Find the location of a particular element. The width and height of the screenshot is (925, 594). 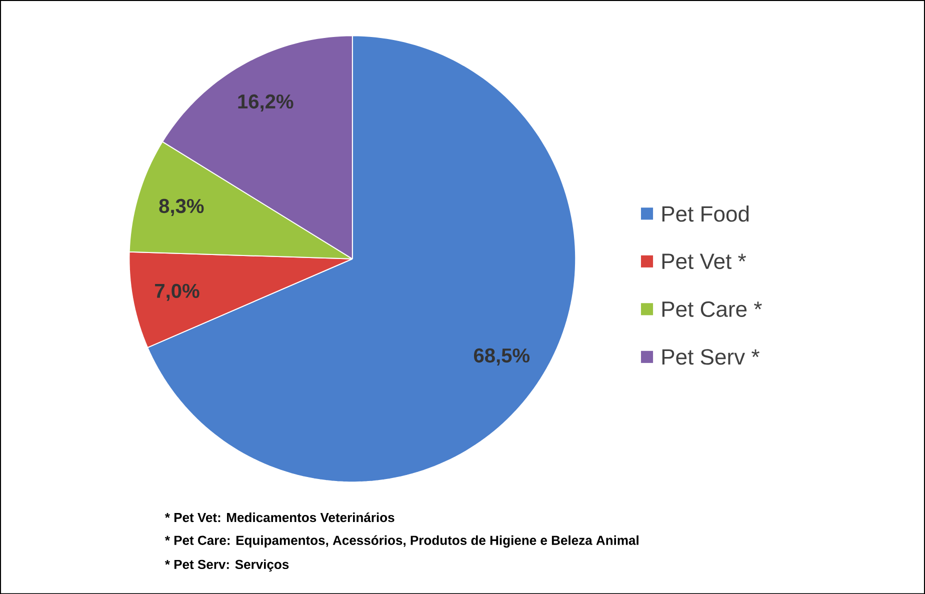

legend-label: Pet Food is located at coordinates (705, 213).